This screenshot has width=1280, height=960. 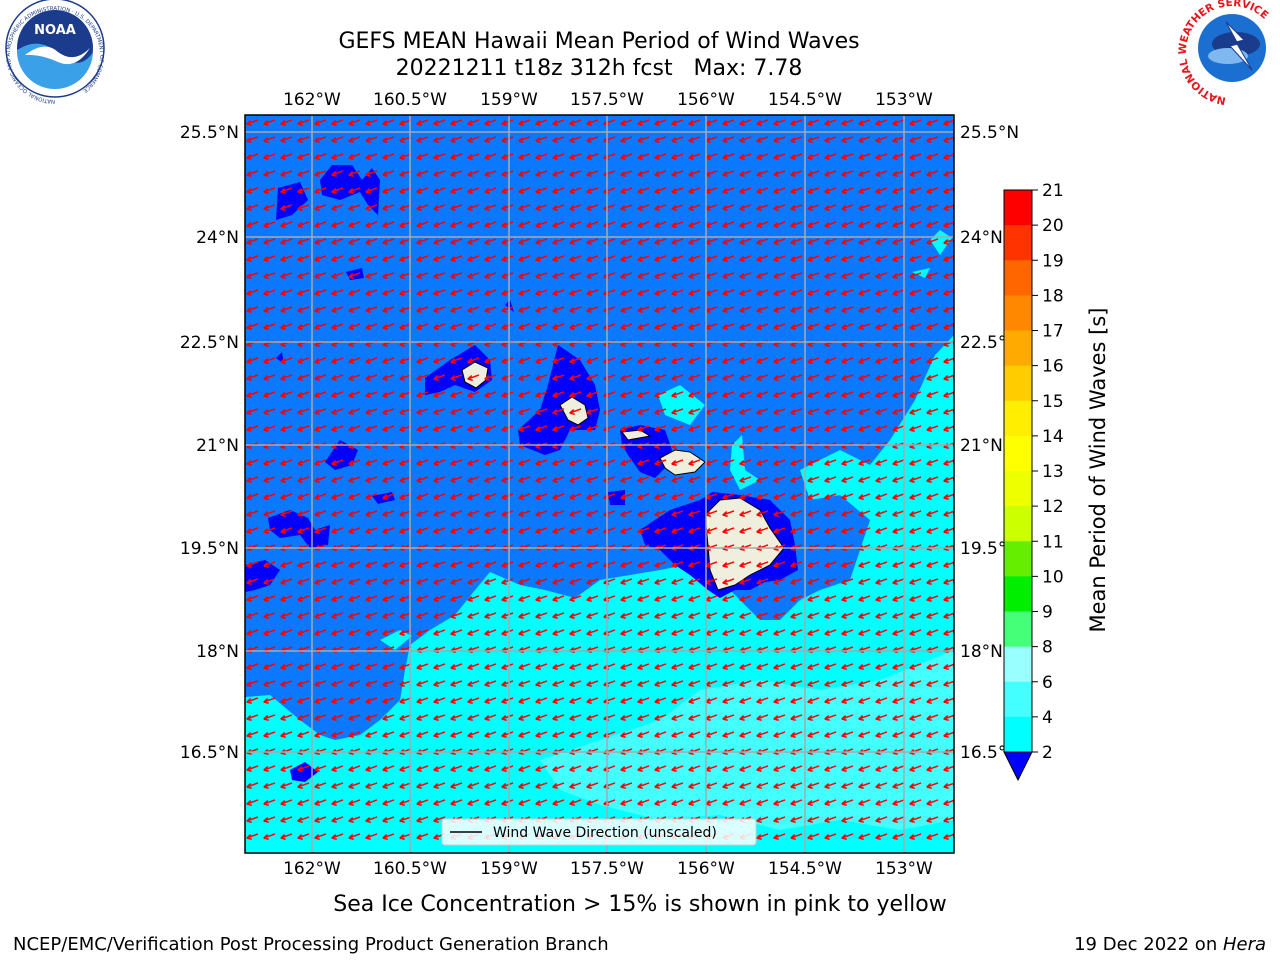 I want to click on colorbar-band, so click(x=1018, y=664).